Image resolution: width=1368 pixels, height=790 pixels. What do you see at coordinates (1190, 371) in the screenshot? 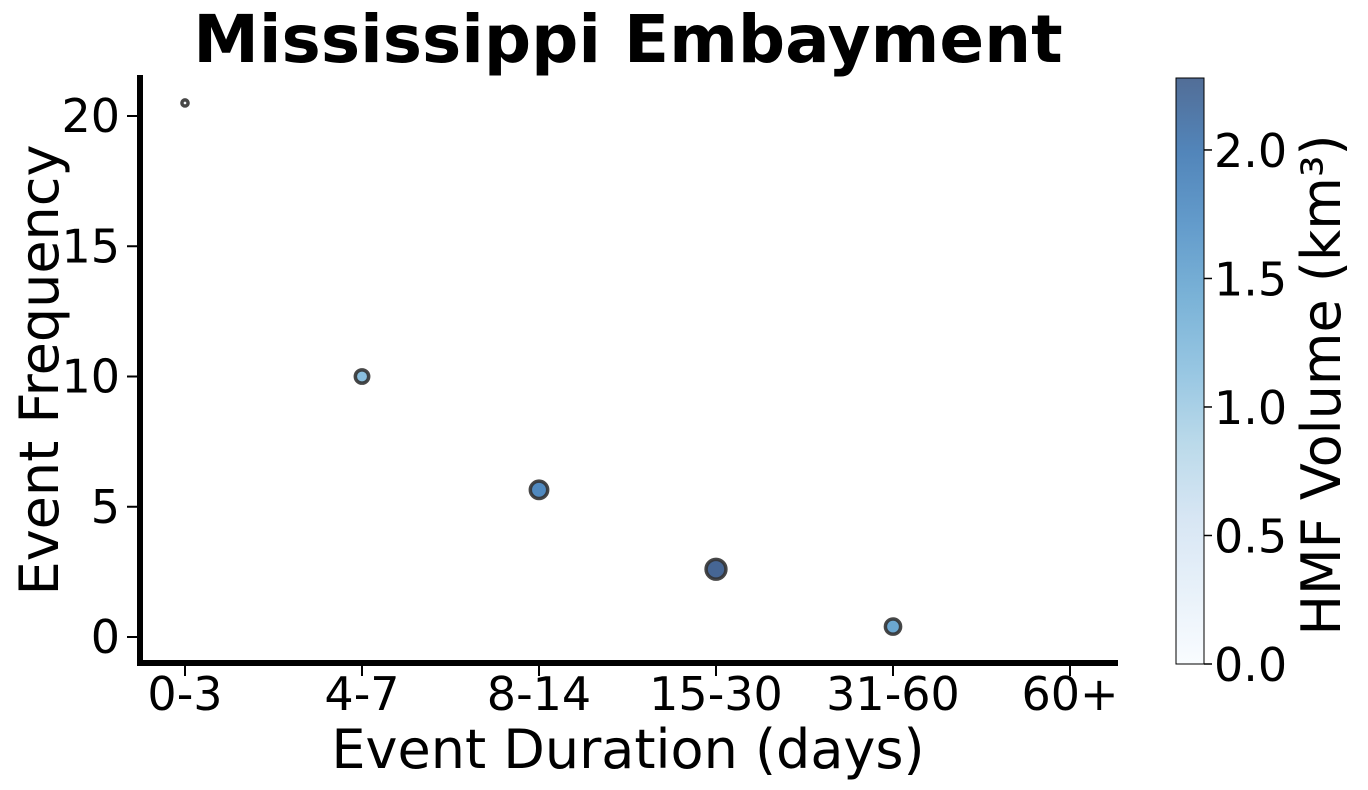
I see `colorbar-gradient` at bounding box center [1190, 371].